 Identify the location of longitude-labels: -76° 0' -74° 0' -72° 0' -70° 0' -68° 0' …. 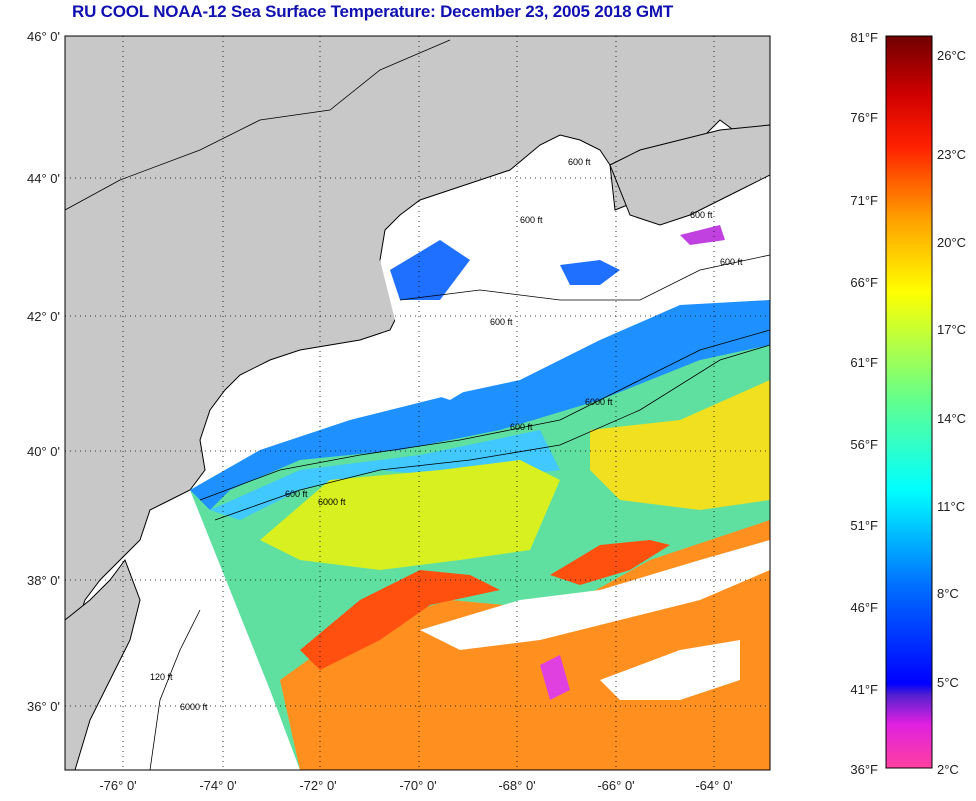
(415, 785).